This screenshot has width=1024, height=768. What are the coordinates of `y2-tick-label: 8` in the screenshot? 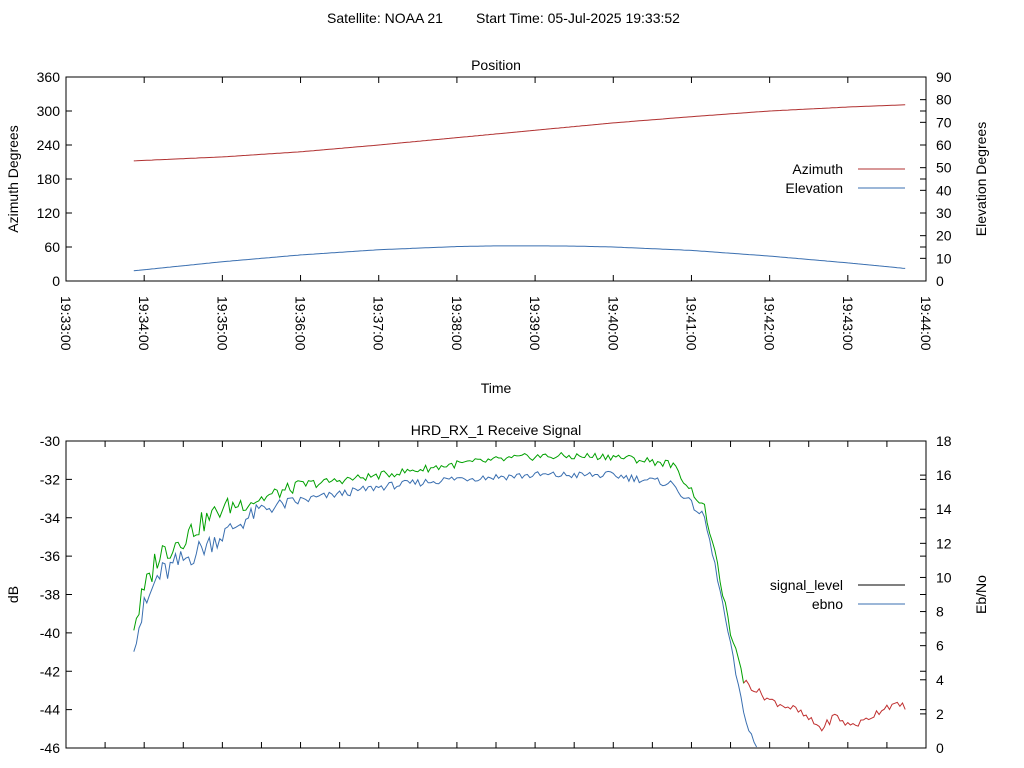 It's located at (940, 612).